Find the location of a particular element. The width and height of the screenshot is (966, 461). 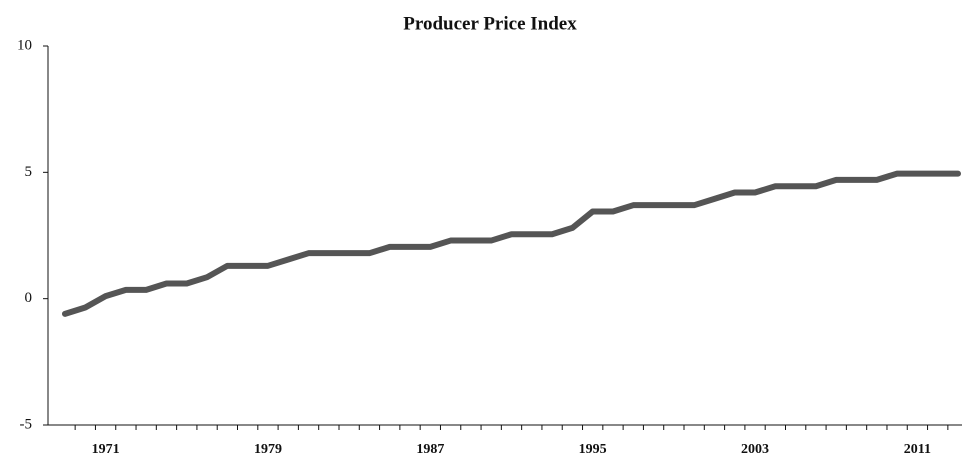

x-tick-label: 1979 is located at coordinates (268, 449).